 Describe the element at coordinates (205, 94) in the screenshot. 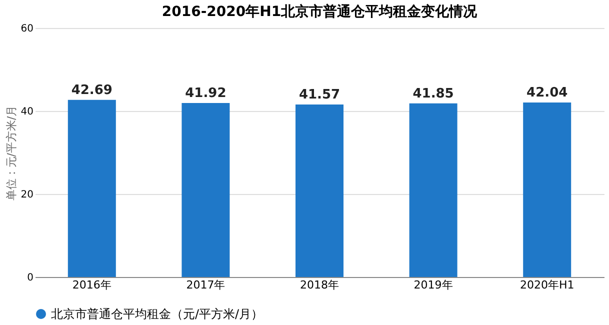

I see `data-label: 41.92` at that location.